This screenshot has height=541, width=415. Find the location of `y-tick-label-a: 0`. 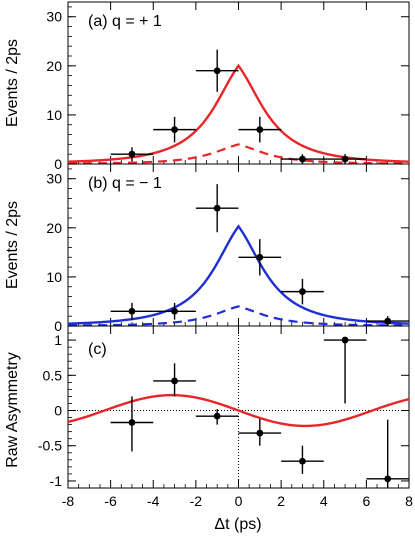

y-tick-label-a: 0 is located at coordinates (58, 164).